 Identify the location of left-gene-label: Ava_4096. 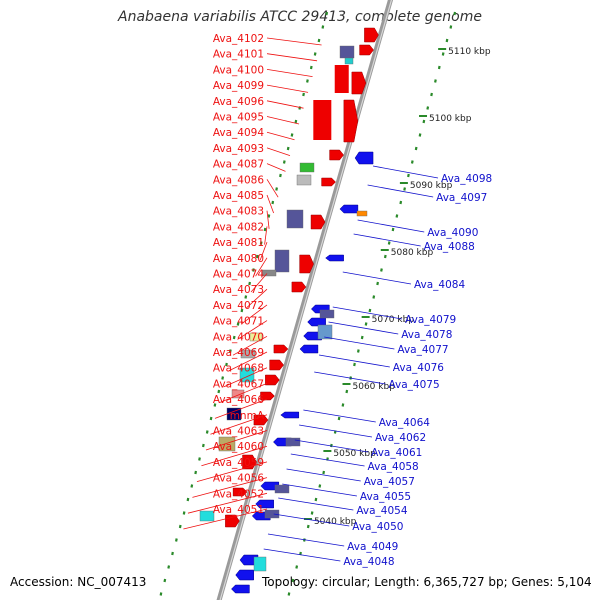
(239, 102).